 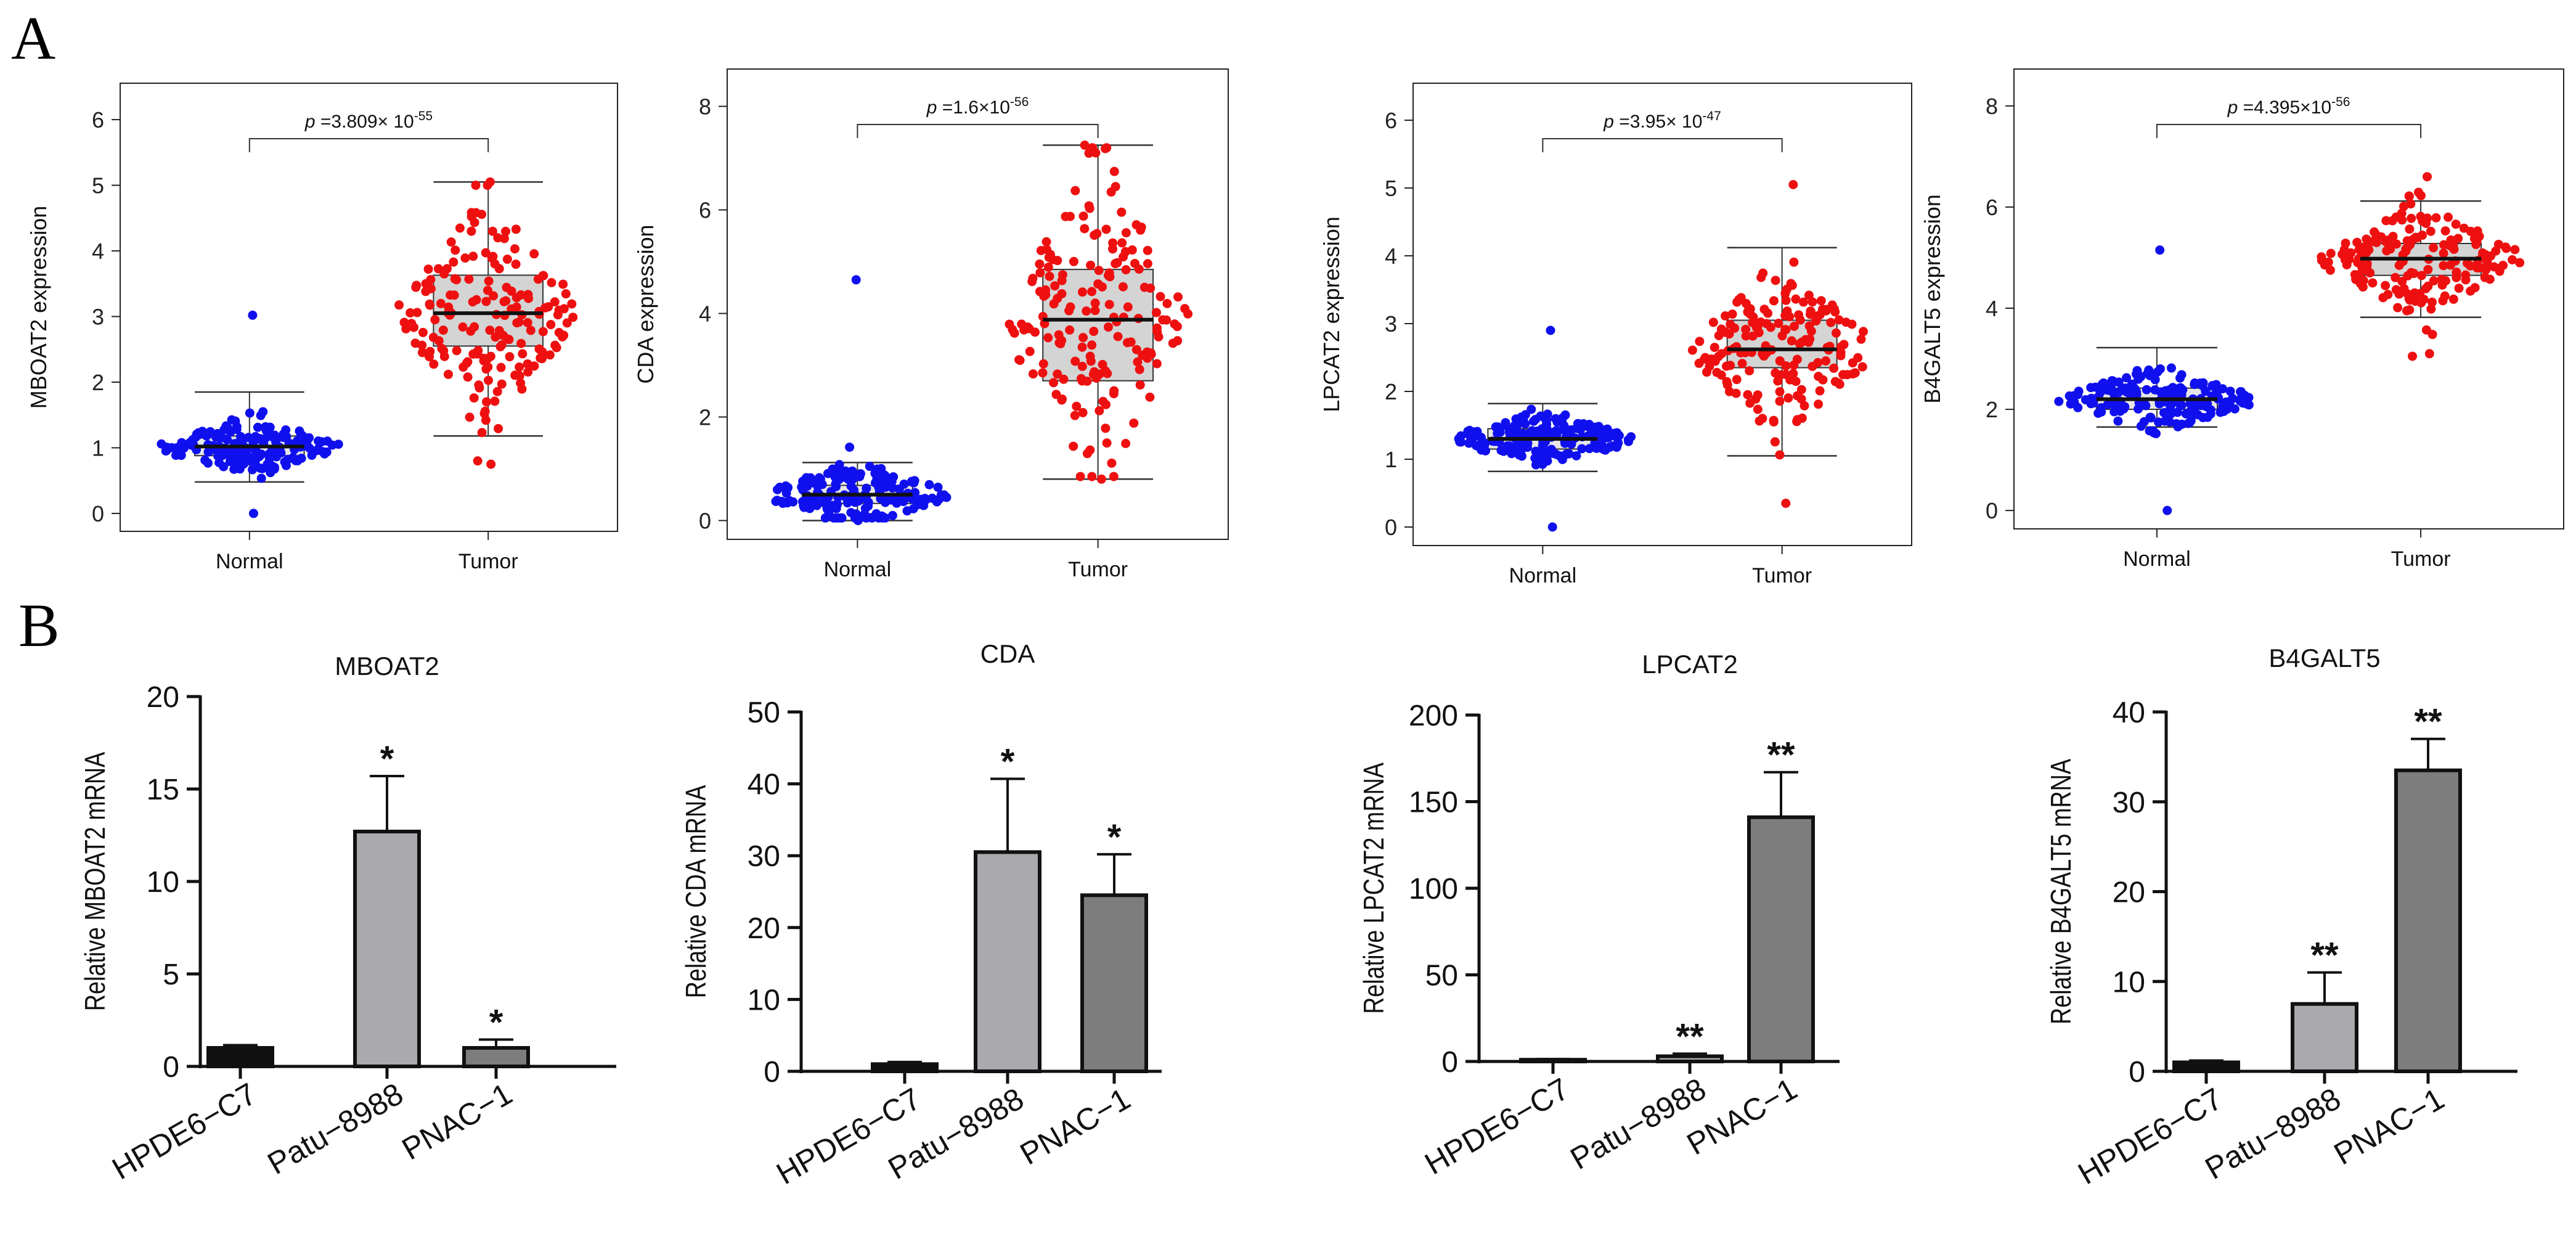 What do you see at coordinates (98, 120) in the screenshot?
I see `y-tick-label: 6` at bounding box center [98, 120].